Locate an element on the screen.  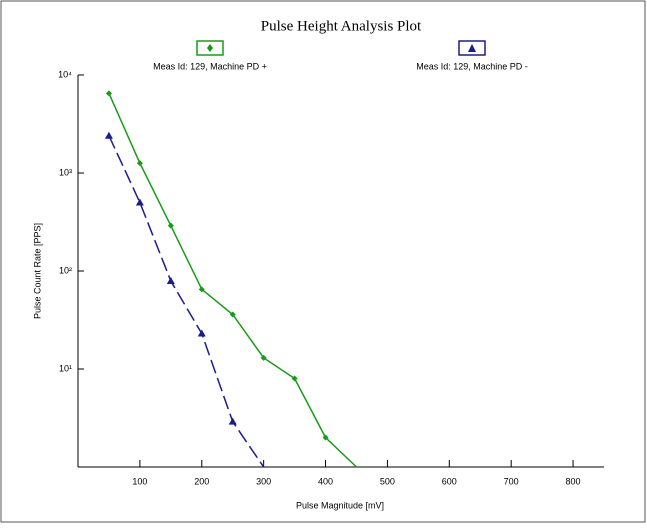
x-axis-label: Pulse Magnitude [mV] is located at coordinates (340, 505).